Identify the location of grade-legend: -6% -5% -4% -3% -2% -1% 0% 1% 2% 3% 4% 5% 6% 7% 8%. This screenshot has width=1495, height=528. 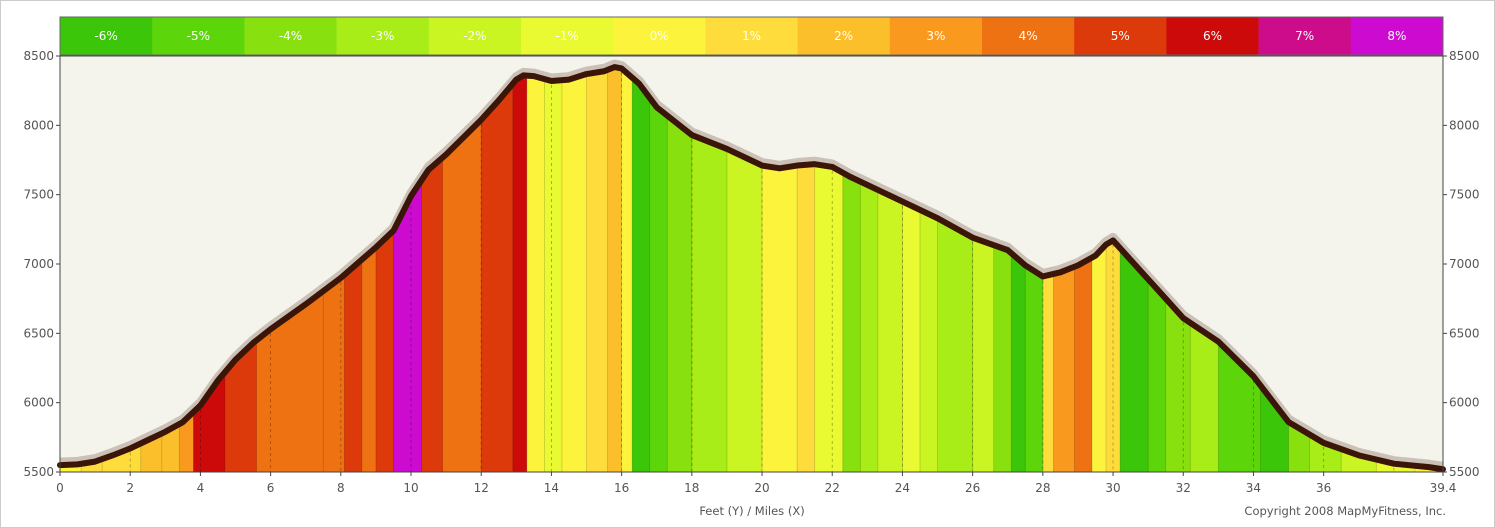
(751, 36).